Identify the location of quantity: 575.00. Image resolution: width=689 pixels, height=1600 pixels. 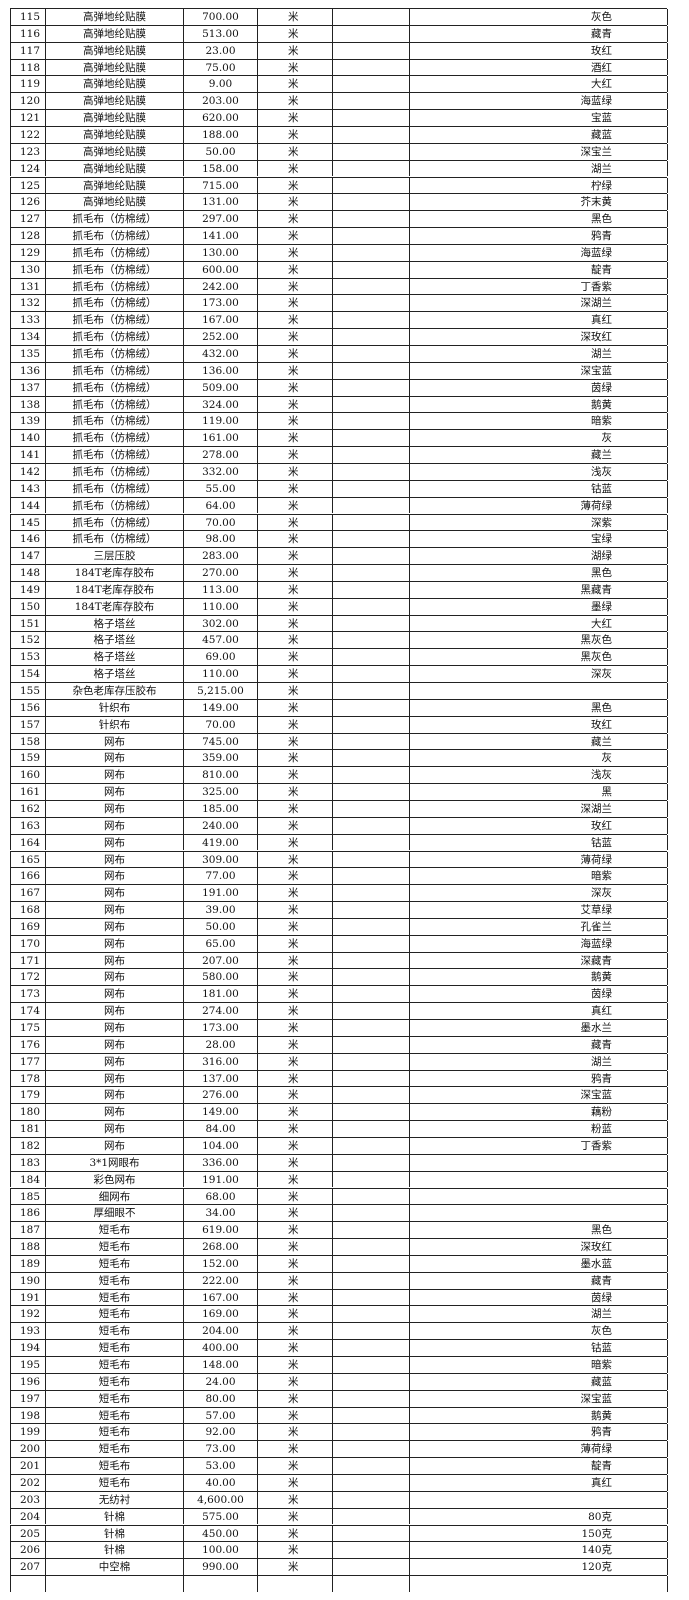
(221, 1516).